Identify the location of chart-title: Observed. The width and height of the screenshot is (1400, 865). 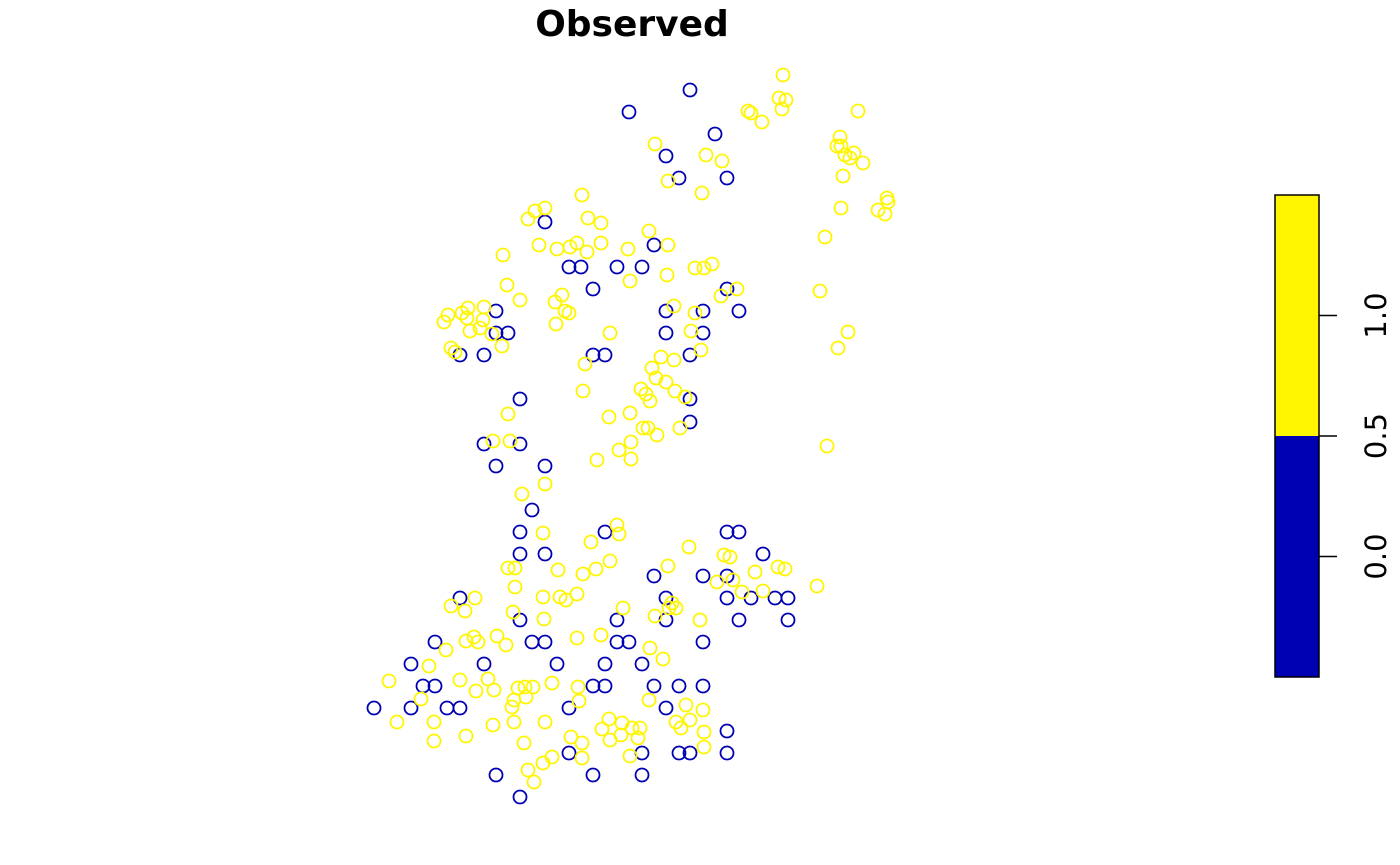
(632, 24).